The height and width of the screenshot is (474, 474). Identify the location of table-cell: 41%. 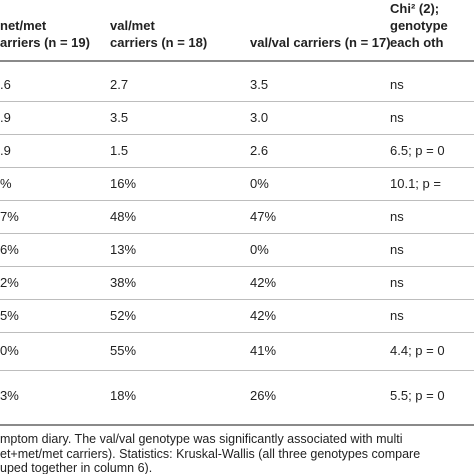
(263, 350).